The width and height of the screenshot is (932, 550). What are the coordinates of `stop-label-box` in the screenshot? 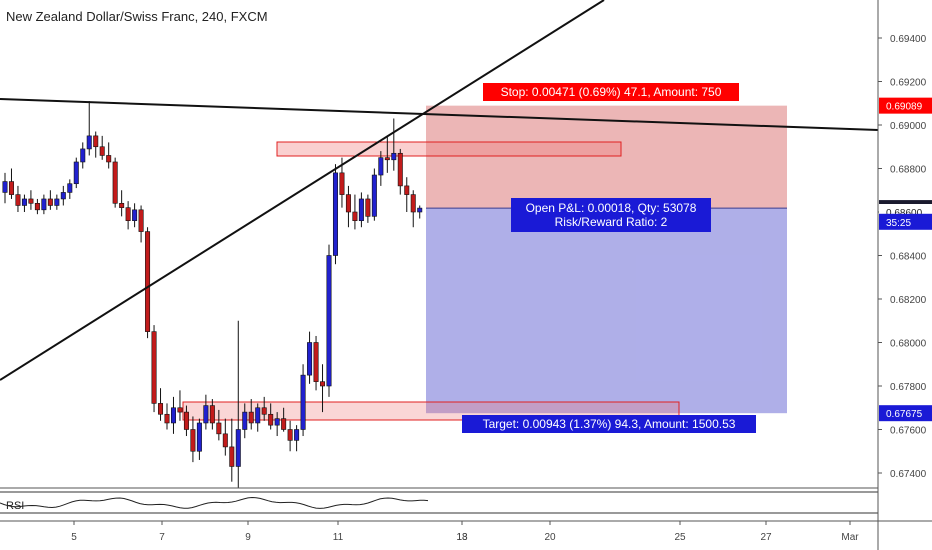 It's located at (611, 92).